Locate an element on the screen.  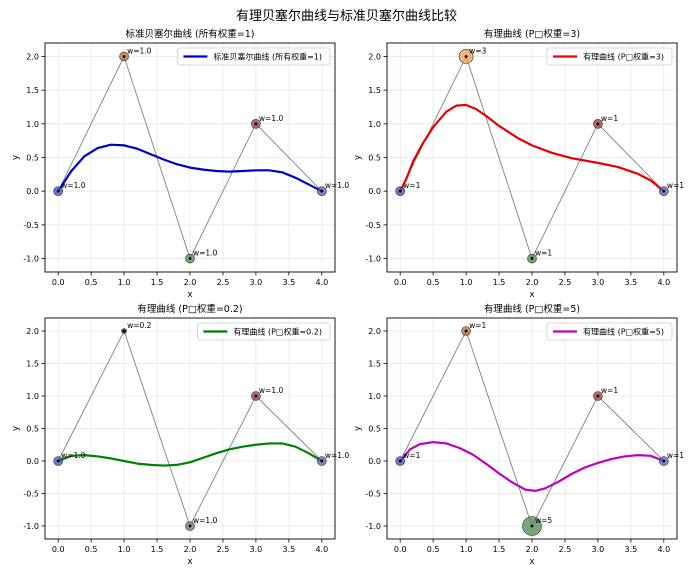
figure-title: 有理贝塞尔曲线与标准贝塞尔曲线比较 is located at coordinates (346, 16).